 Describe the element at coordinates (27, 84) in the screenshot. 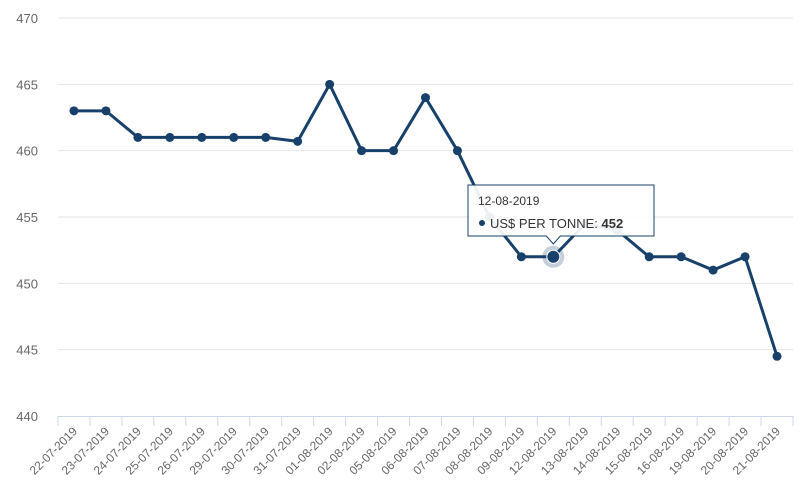

I see `y-tick-label: 465` at that location.